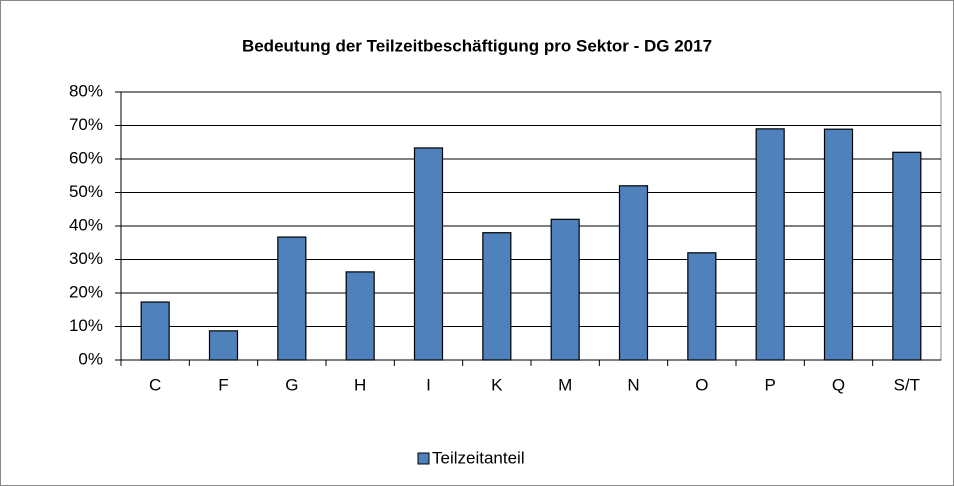 This screenshot has height=486, width=954. What do you see at coordinates (86, 325) in the screenshot?
I see `y-tick-label: 10%` at bounding box center [86, 325].